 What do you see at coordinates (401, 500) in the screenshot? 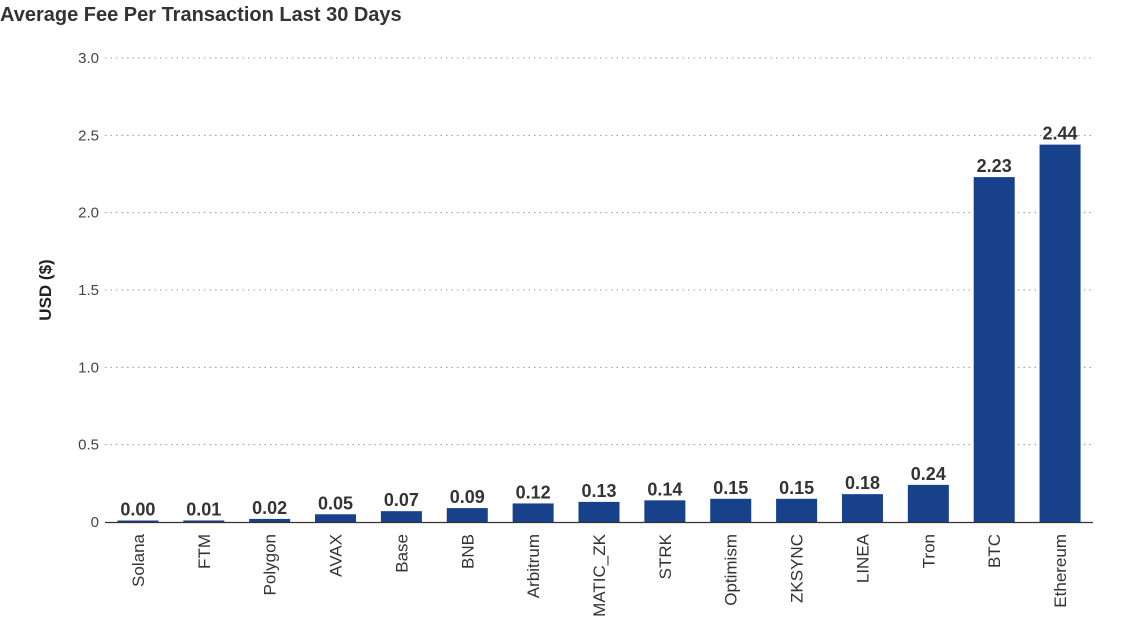
I see `data-label: 0.07` at bounding box center [401, 500].